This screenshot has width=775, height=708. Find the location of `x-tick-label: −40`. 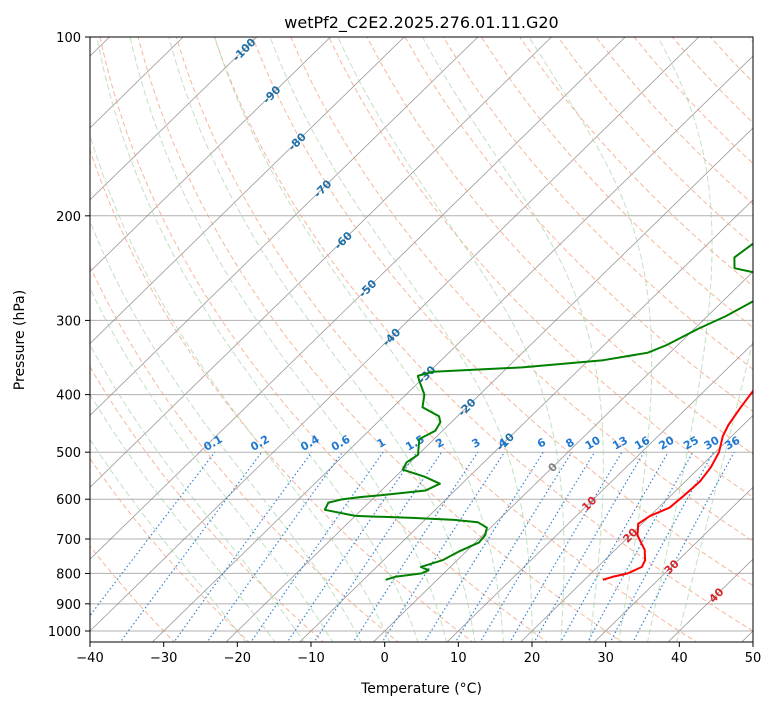

x-tick-label: −40 is located at coordinates (89, 658).